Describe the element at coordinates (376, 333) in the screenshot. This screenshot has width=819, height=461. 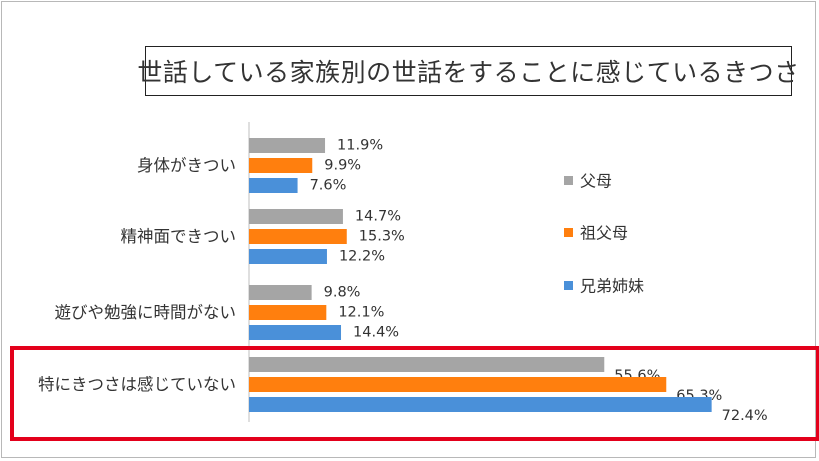
I see `data-label: 14.4%` at that location.